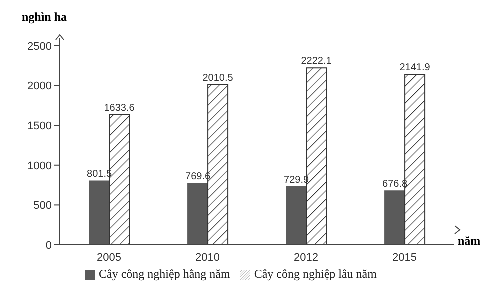  I want to click on data-label: 2010.5, so click(218, 78).